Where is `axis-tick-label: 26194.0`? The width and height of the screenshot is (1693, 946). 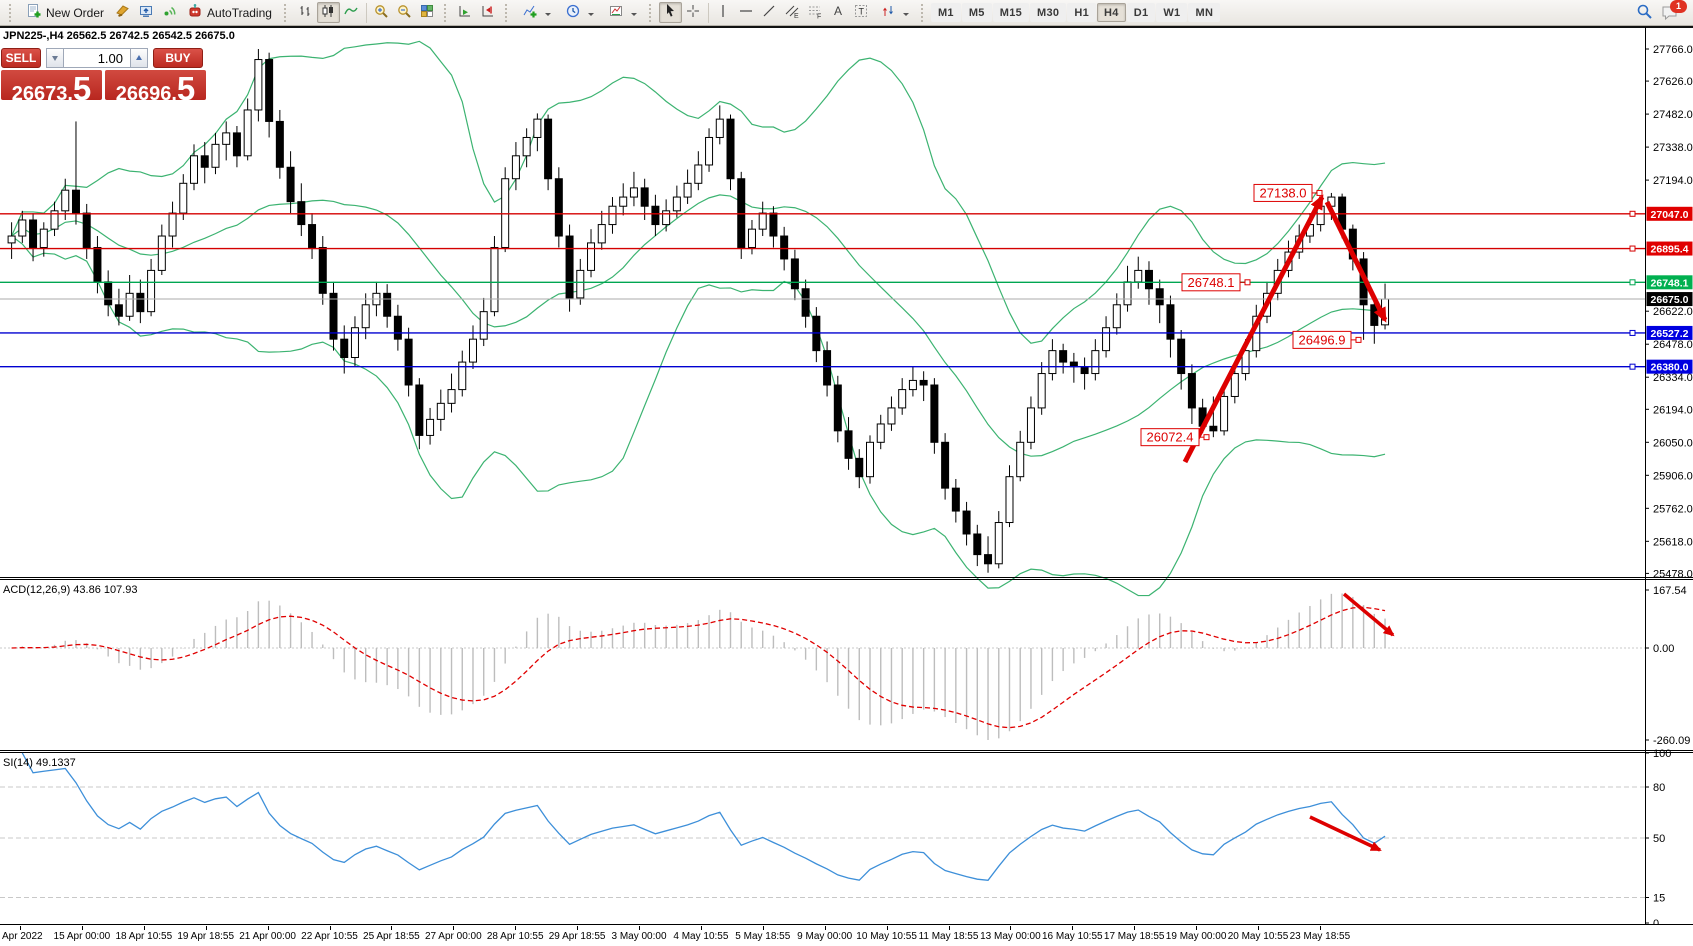 axis-tick-label: 26194.0 is located at coordinates (1673, 410).